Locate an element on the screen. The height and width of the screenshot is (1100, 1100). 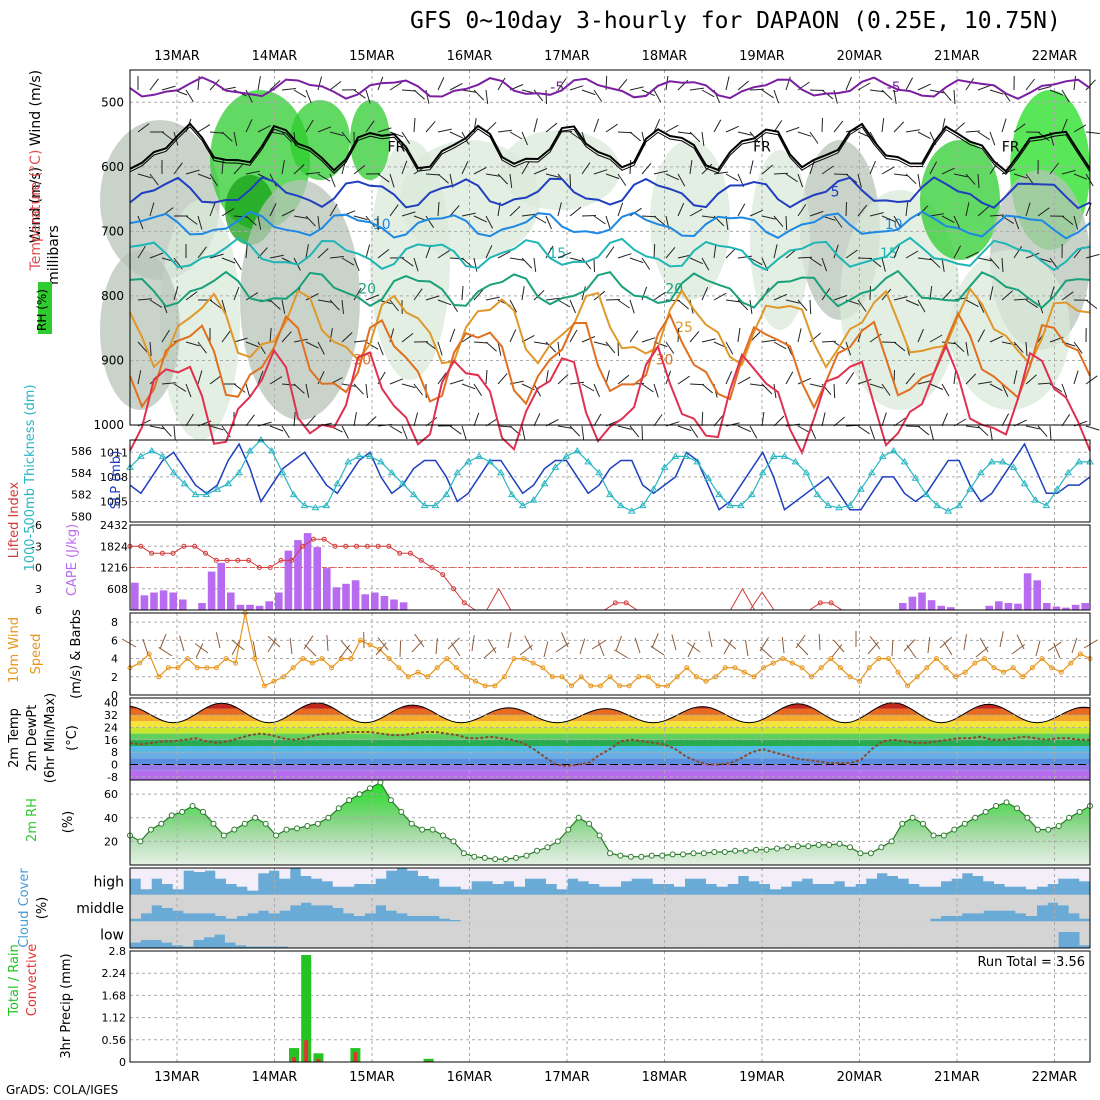
y-tick-label-temp: 40 is located at coordinates (111, 703).